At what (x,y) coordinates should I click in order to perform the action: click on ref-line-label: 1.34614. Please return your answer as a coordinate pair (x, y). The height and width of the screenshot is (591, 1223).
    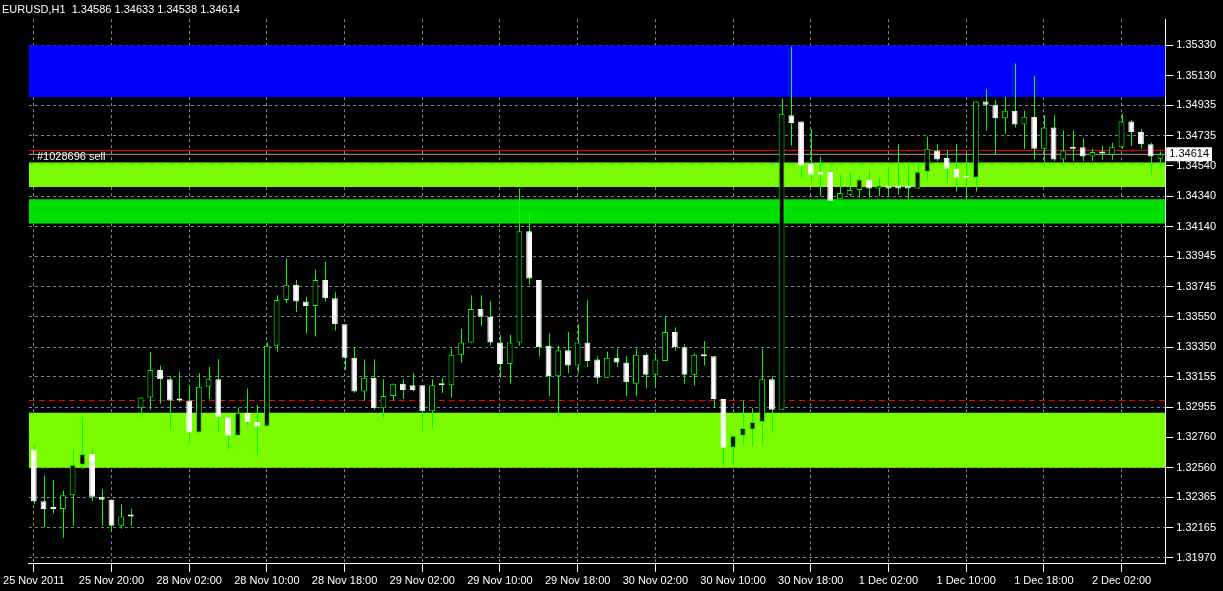
    Looking at the image, I should click on (1189, 153).